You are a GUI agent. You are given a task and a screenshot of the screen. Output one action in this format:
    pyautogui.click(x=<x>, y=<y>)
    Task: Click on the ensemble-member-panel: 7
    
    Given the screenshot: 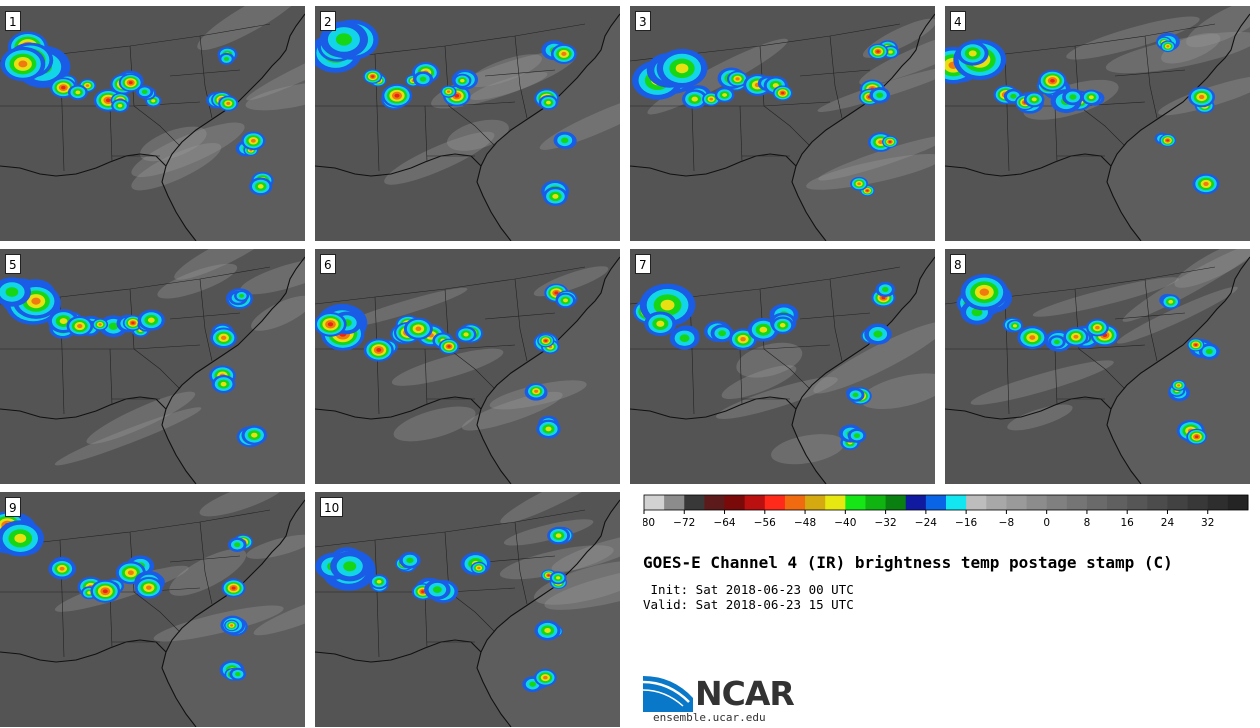 What is the action you would take?
    pyautogui.click(x=782, y=366)
    